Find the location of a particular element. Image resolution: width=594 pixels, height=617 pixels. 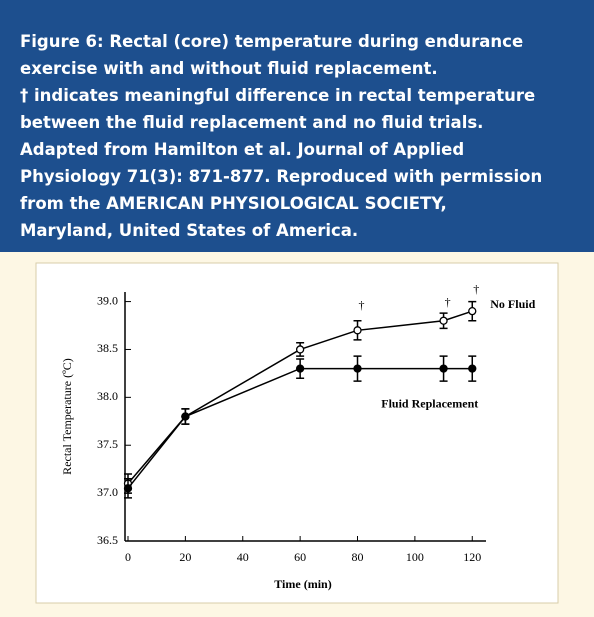

caption-line: Maryland, United States of America. is located at coordinates (189, 230).